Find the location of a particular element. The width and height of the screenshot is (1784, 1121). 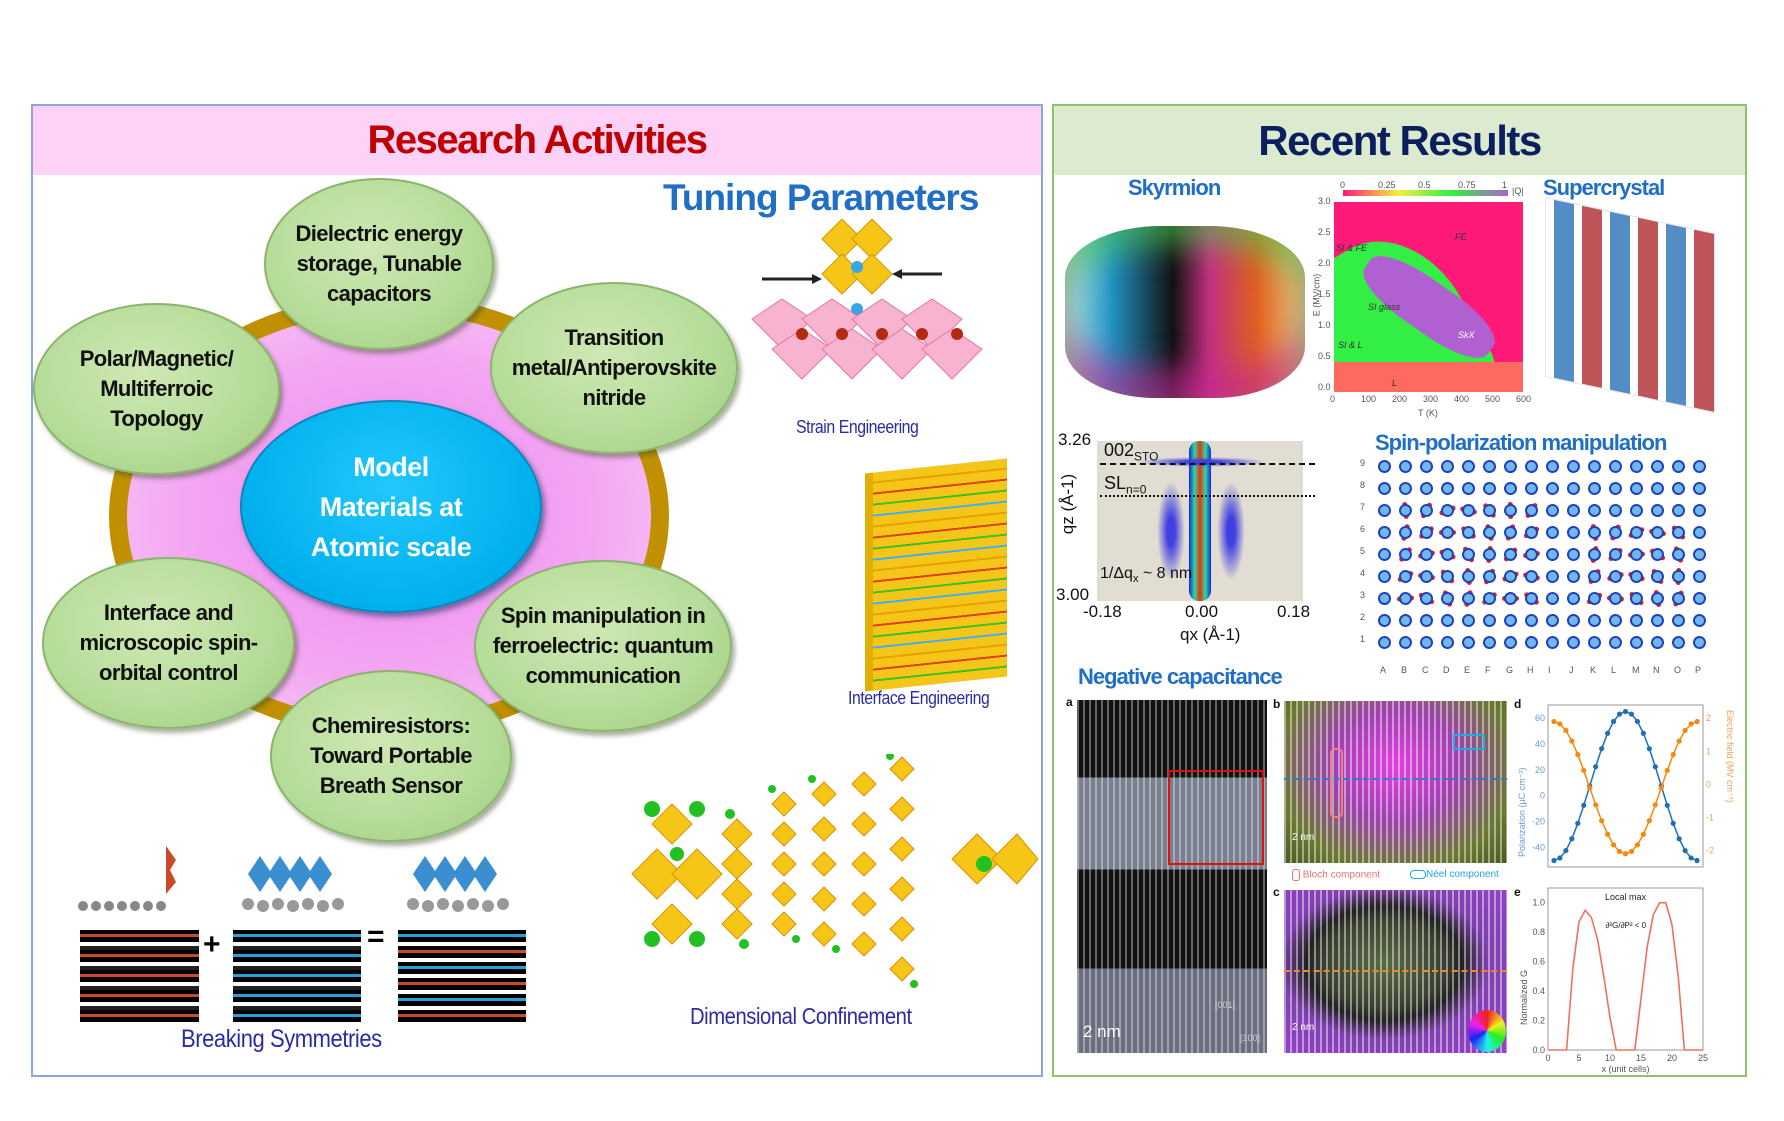

strain-engineering-label: Strain Engineering is located at coordinates (857, 427).